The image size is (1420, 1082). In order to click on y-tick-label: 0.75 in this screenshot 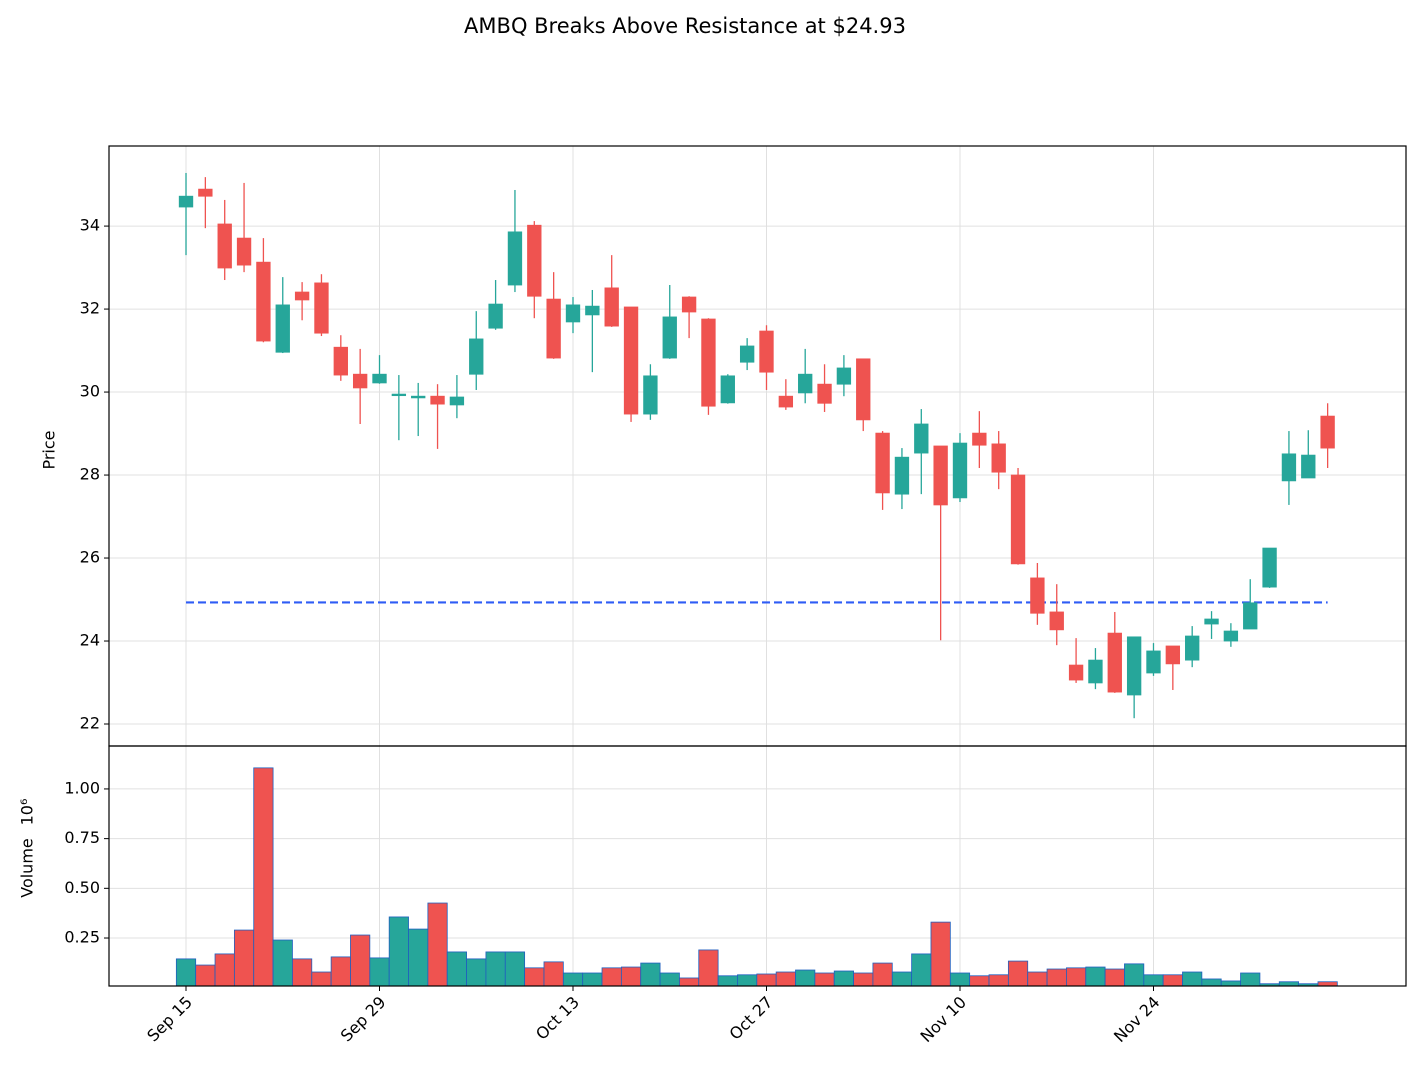, I will do `click(82, 837)`.